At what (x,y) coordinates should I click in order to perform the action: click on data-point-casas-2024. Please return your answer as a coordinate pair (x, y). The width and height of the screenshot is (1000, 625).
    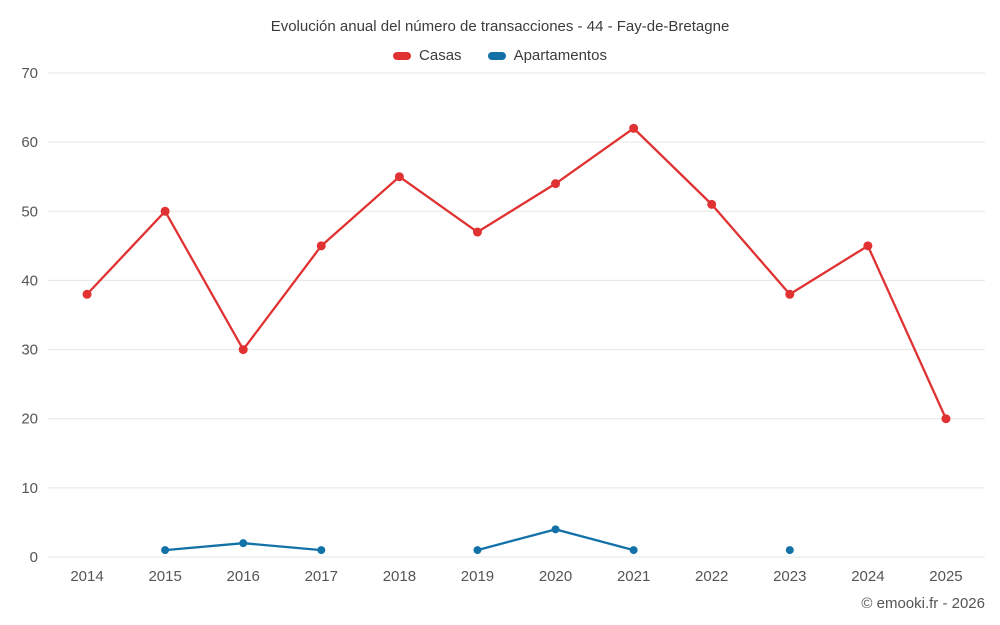
    Looking at the image, I should click on (868, 246).